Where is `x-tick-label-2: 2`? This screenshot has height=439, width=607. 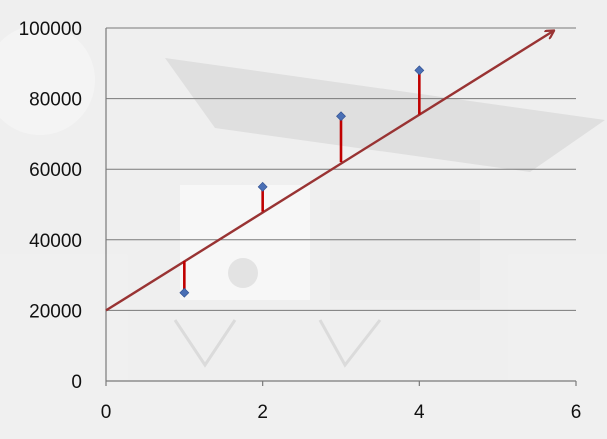 x-tick-label-2: 2 is located at coordinates (262, 412).